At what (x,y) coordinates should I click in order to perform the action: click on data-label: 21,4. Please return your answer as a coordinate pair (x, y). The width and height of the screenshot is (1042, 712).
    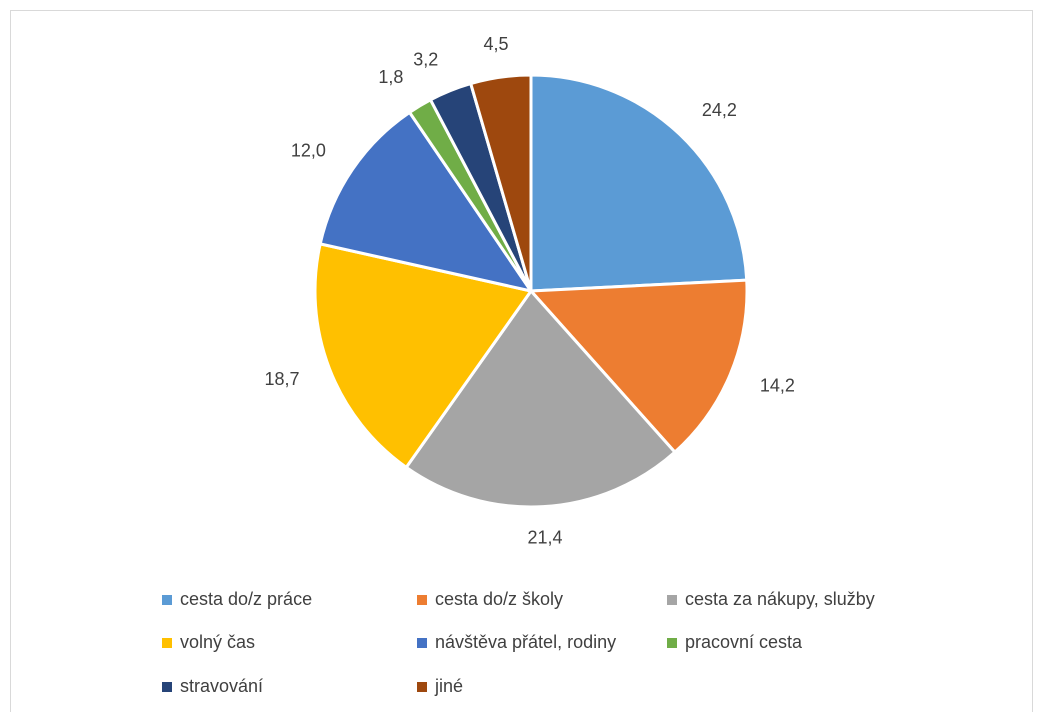
    Looking at the image, I should click on (544, 537).